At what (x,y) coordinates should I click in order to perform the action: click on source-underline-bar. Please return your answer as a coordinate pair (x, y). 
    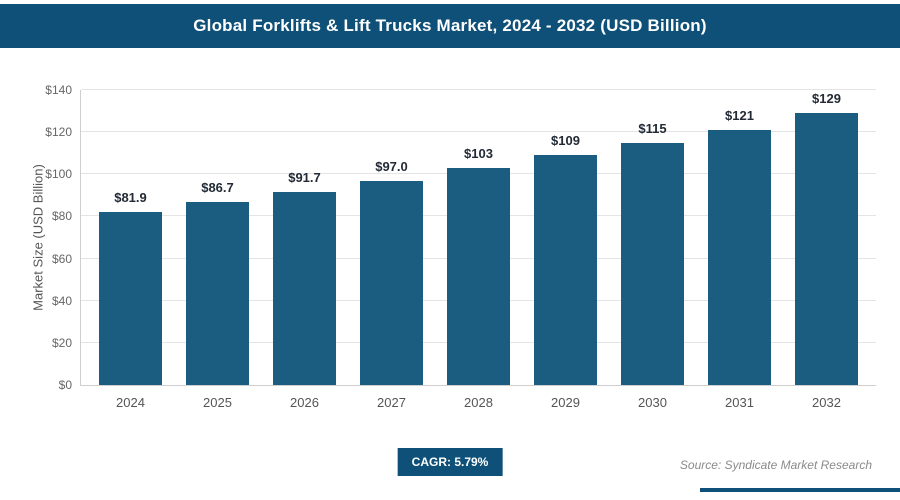
    Looking at the image, I should click on (800, 490).